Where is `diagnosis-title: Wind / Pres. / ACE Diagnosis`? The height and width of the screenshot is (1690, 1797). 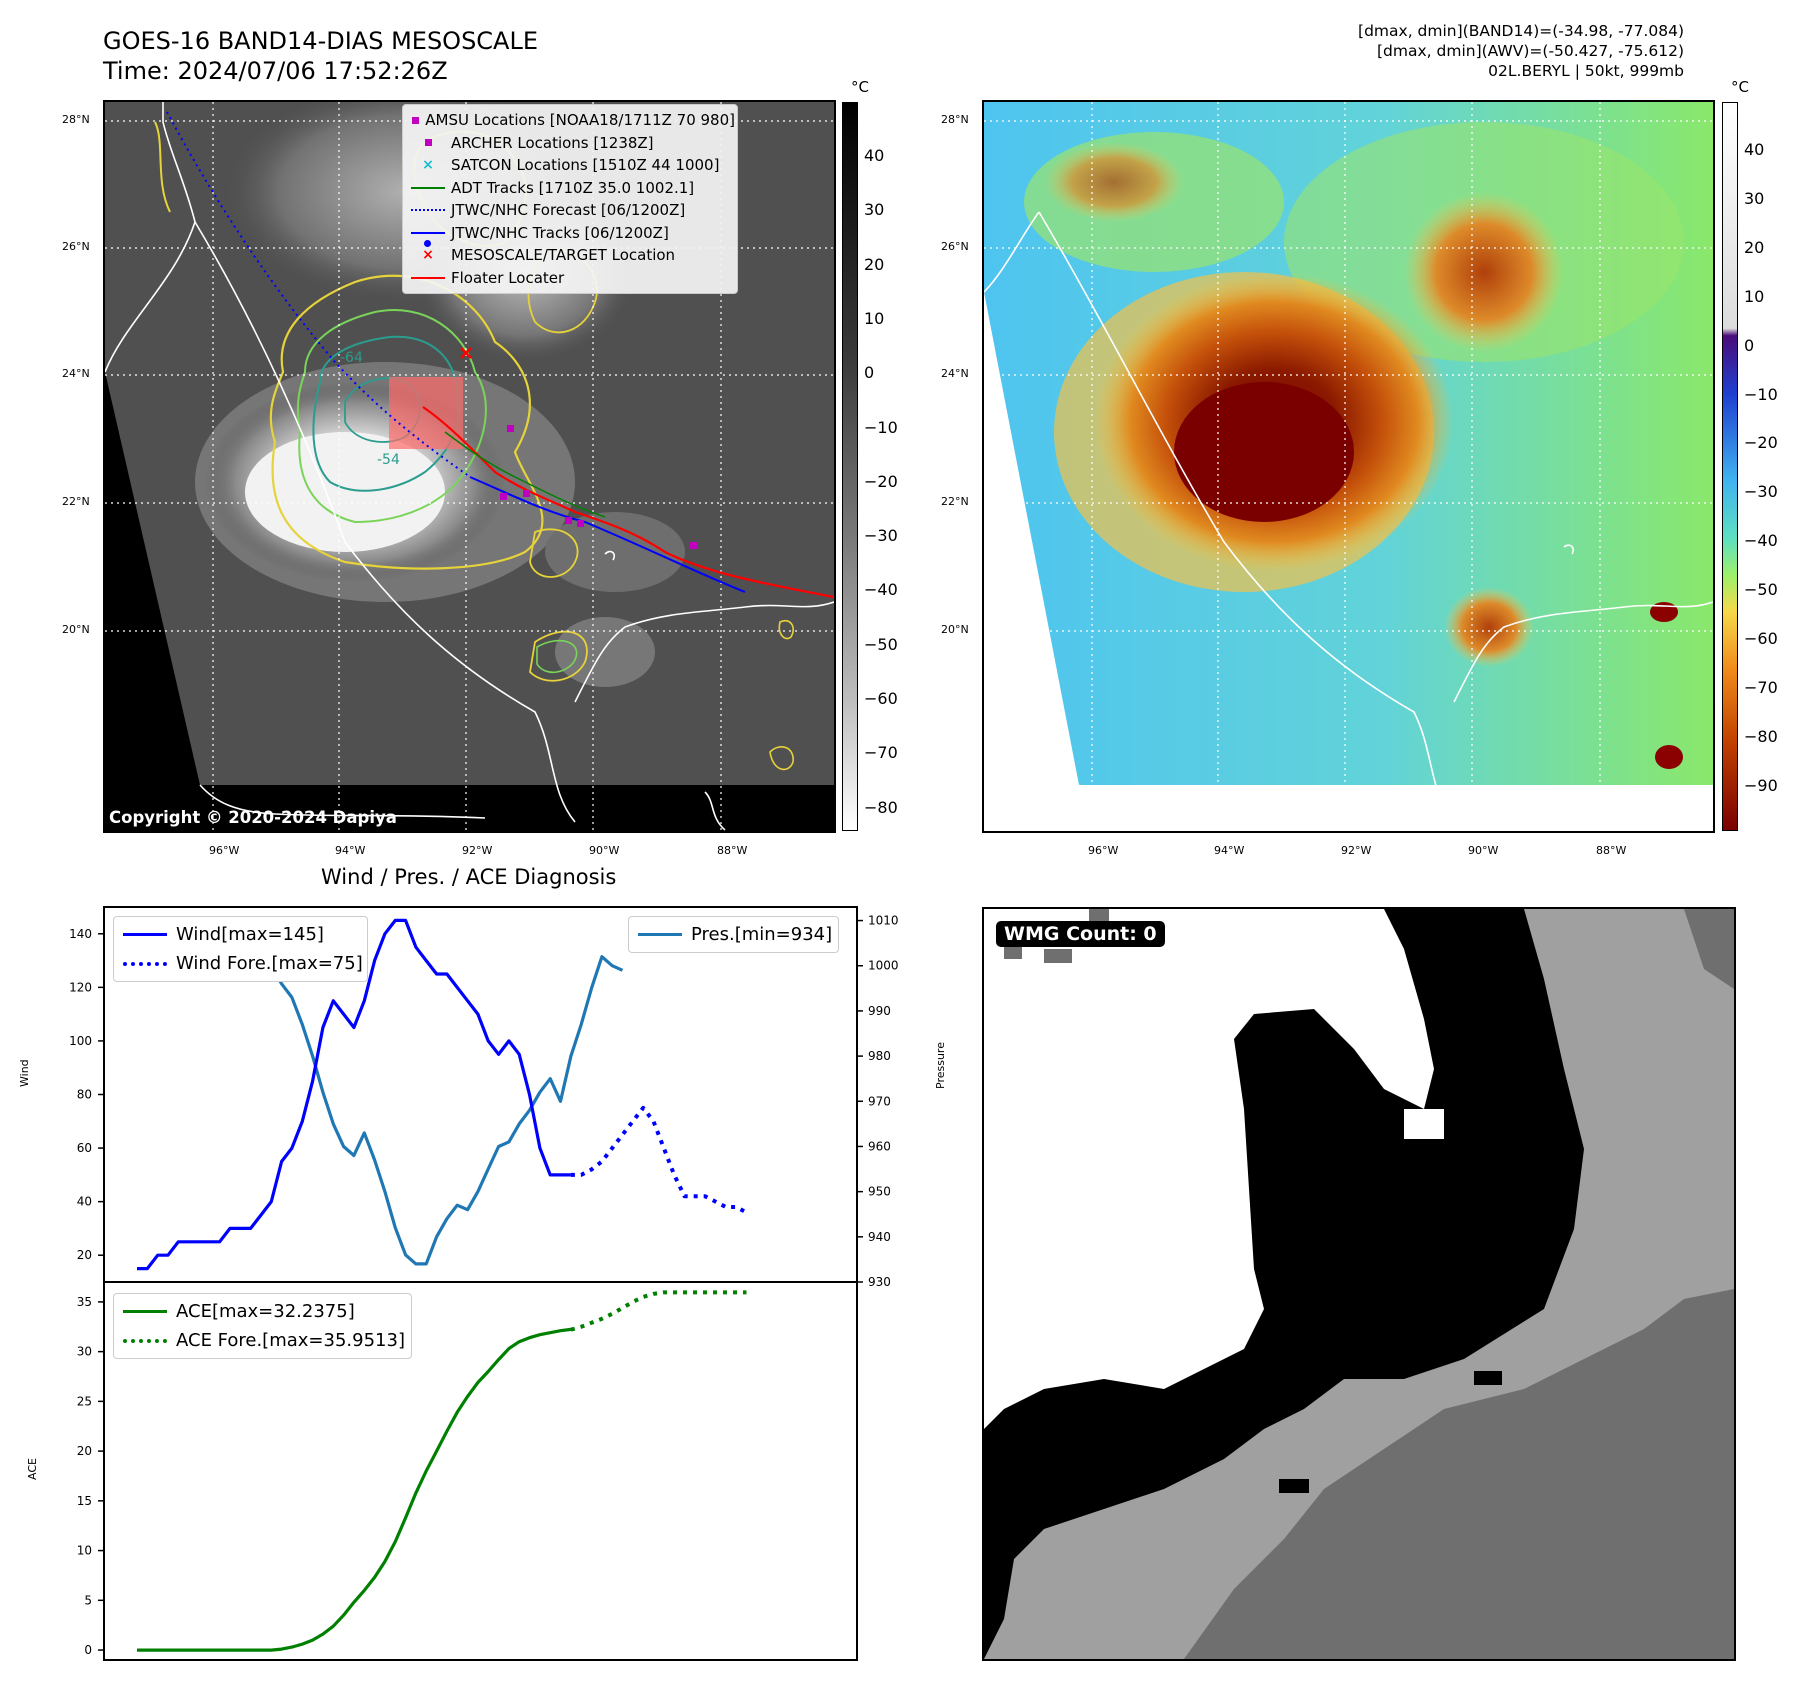
diagnosis-title: Wind / Pres. / ACE Diagnosis is located at coordinates (469, 877).